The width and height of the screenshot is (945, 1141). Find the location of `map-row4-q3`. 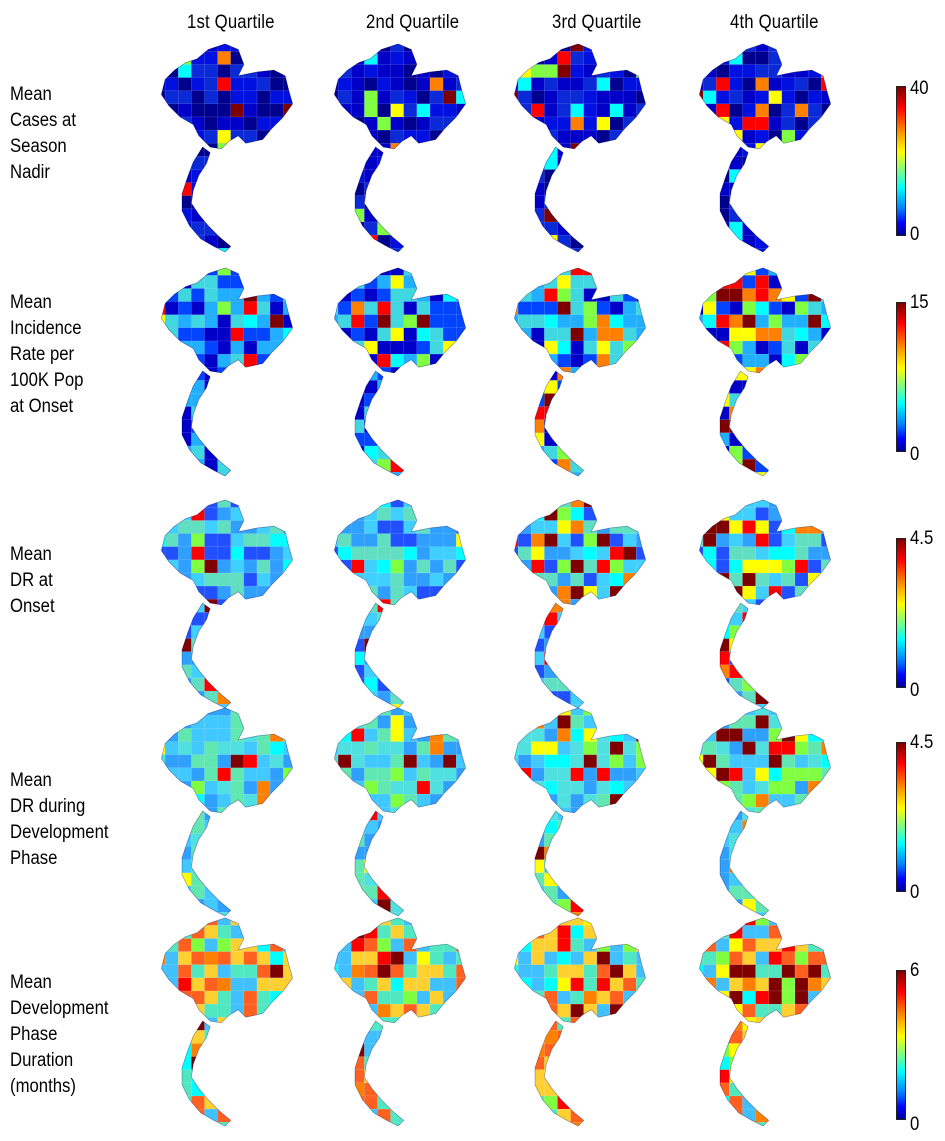

map-row4-q3 is located at coordinates (580, 812).